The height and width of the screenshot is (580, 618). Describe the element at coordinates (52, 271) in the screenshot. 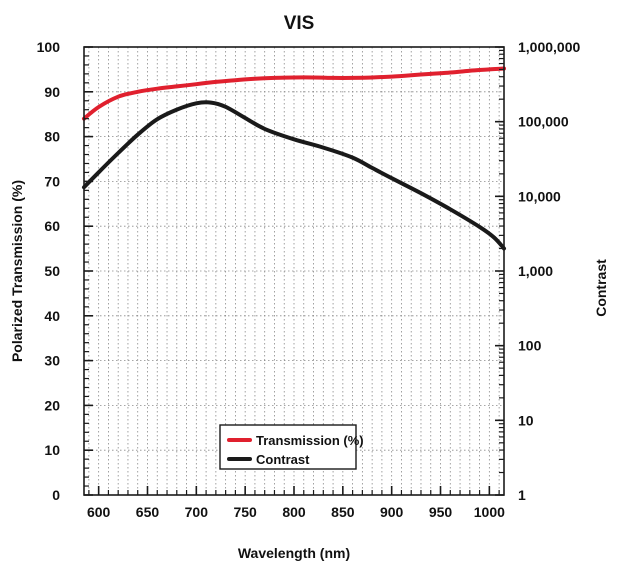

I see `y-tick-label: 50` at that location.